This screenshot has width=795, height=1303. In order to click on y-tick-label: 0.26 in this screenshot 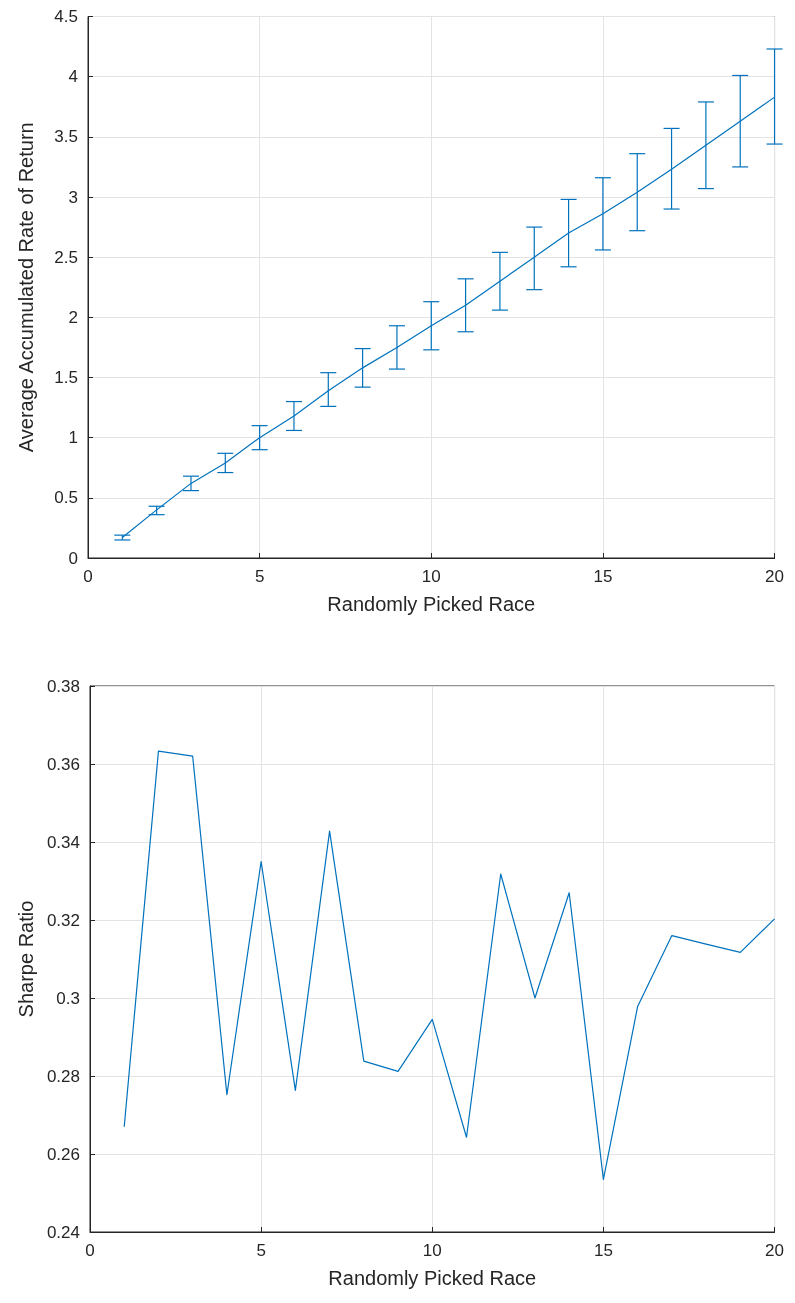, I will do `click(63, 1154)`.